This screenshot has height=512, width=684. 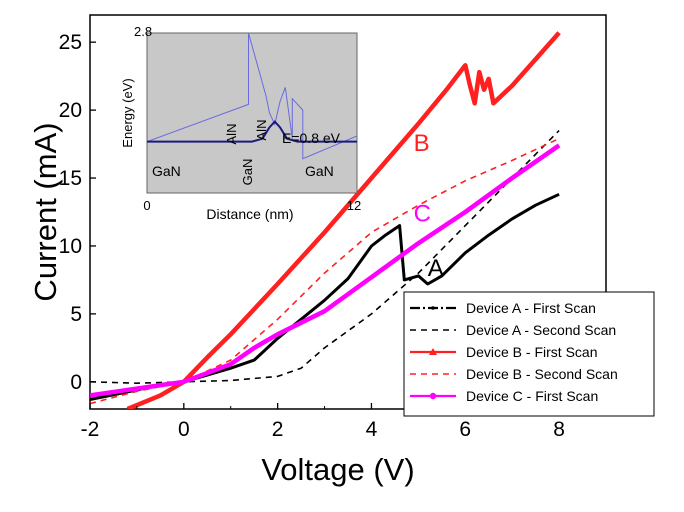 I want to click on legend-box, so click(x=529, y=354).